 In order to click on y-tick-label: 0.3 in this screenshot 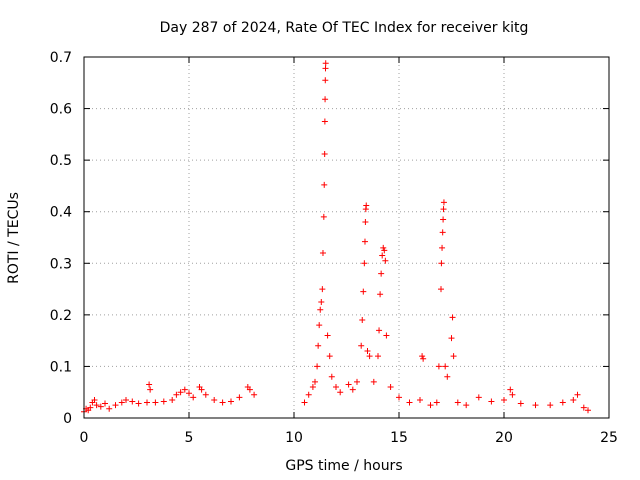, I will do `click(61, 264)`.